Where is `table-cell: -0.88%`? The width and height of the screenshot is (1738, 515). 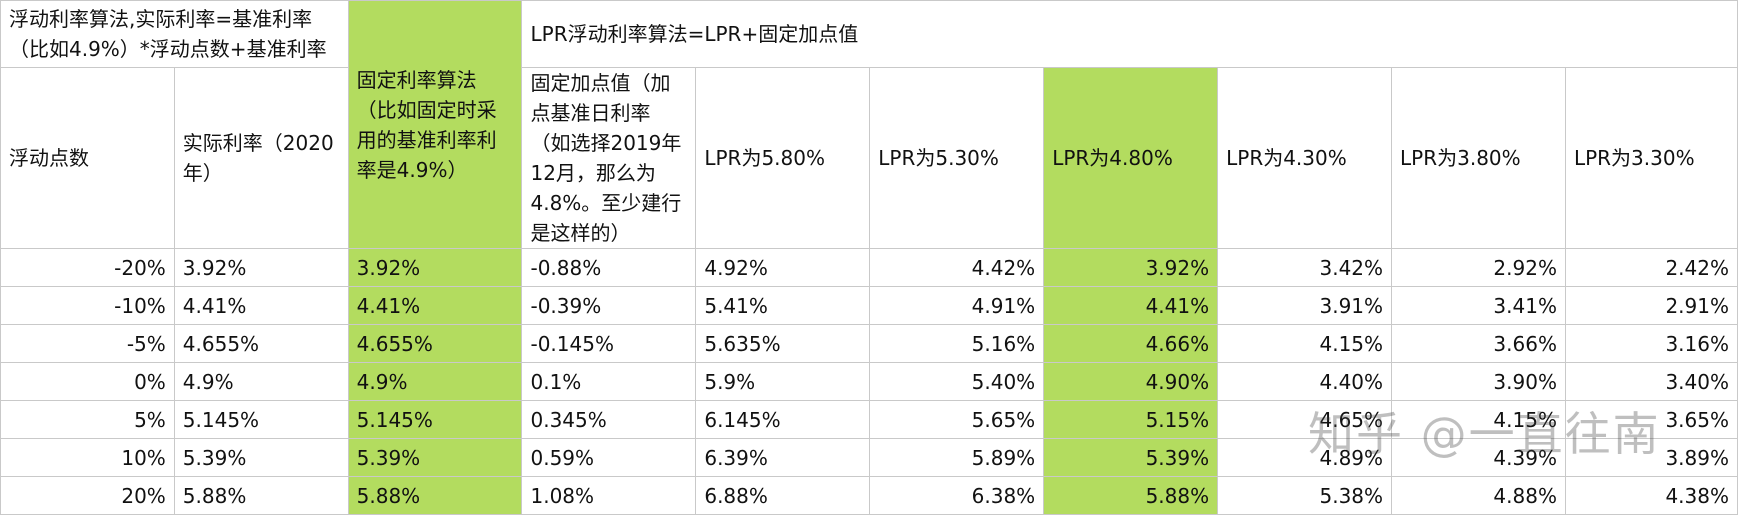
table-cell: -0.88% is located at coordinates (609, 267).